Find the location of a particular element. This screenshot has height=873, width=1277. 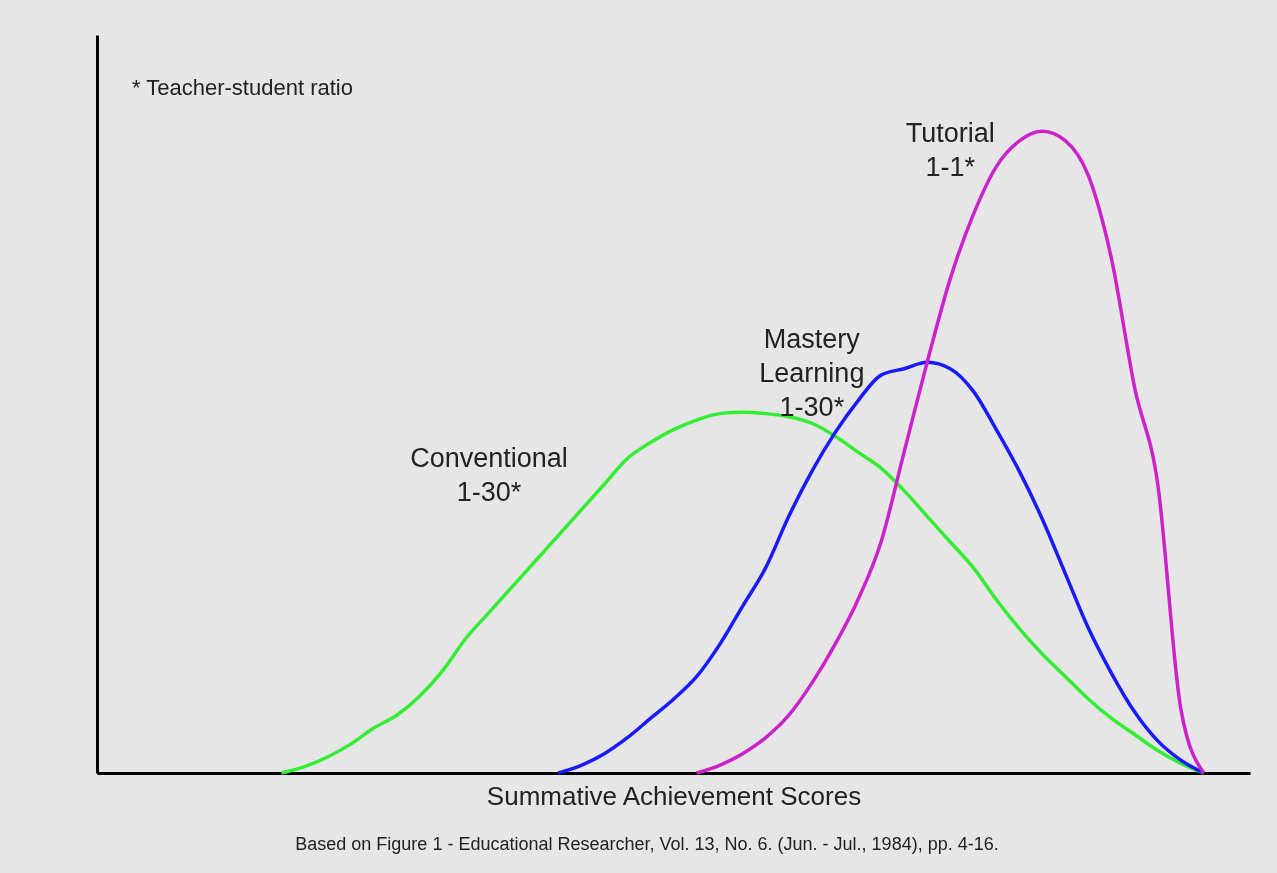

x-axis-title: Summative Achievement Scores is located at coordinates (674, 795).